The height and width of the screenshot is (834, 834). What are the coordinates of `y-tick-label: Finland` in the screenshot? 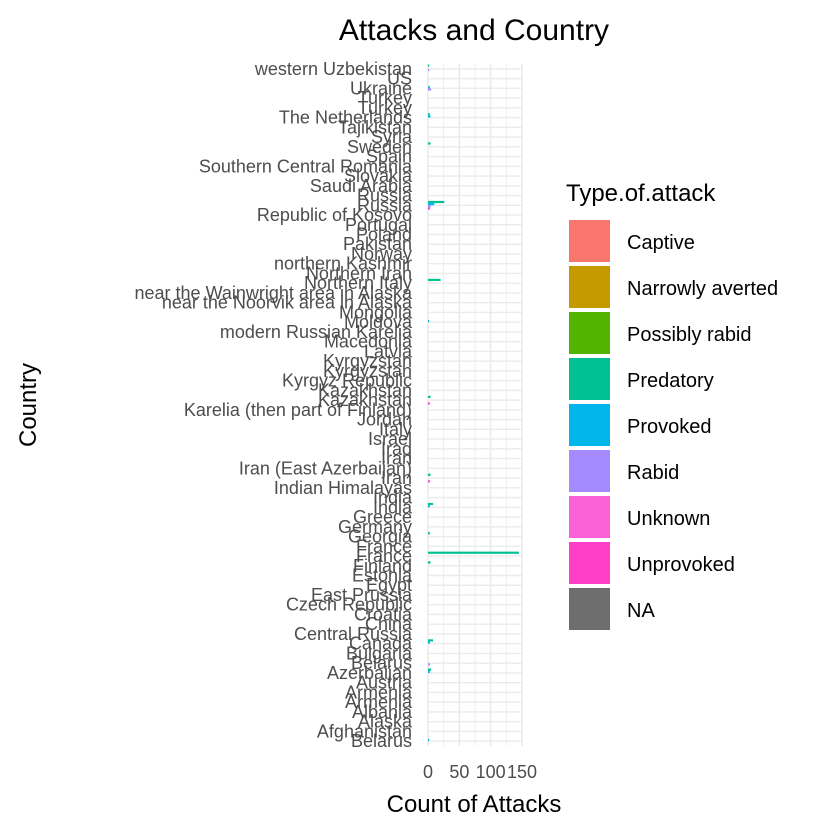 It's located at (382, 566).